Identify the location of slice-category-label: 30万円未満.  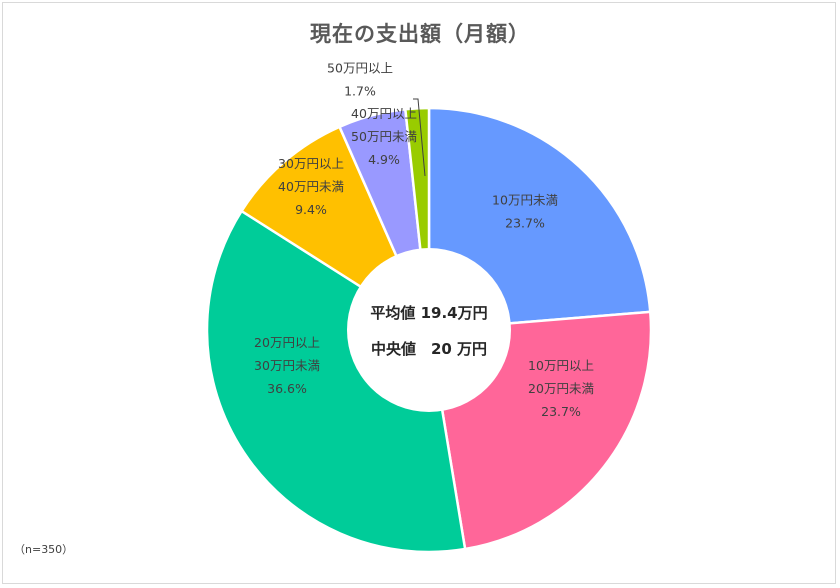
(287, 365).